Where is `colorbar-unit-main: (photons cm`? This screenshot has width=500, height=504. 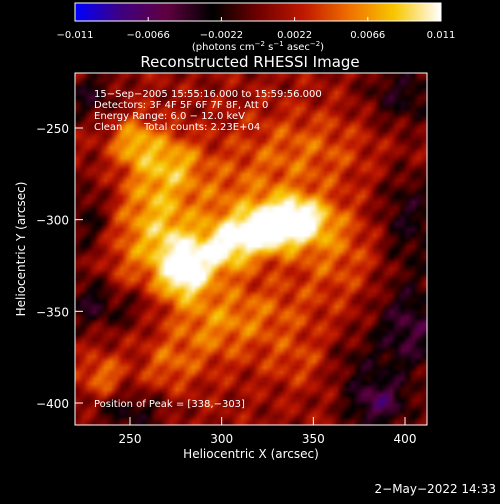
colorbar-unit-main: (photons cm is located at coordinates (223, 47).